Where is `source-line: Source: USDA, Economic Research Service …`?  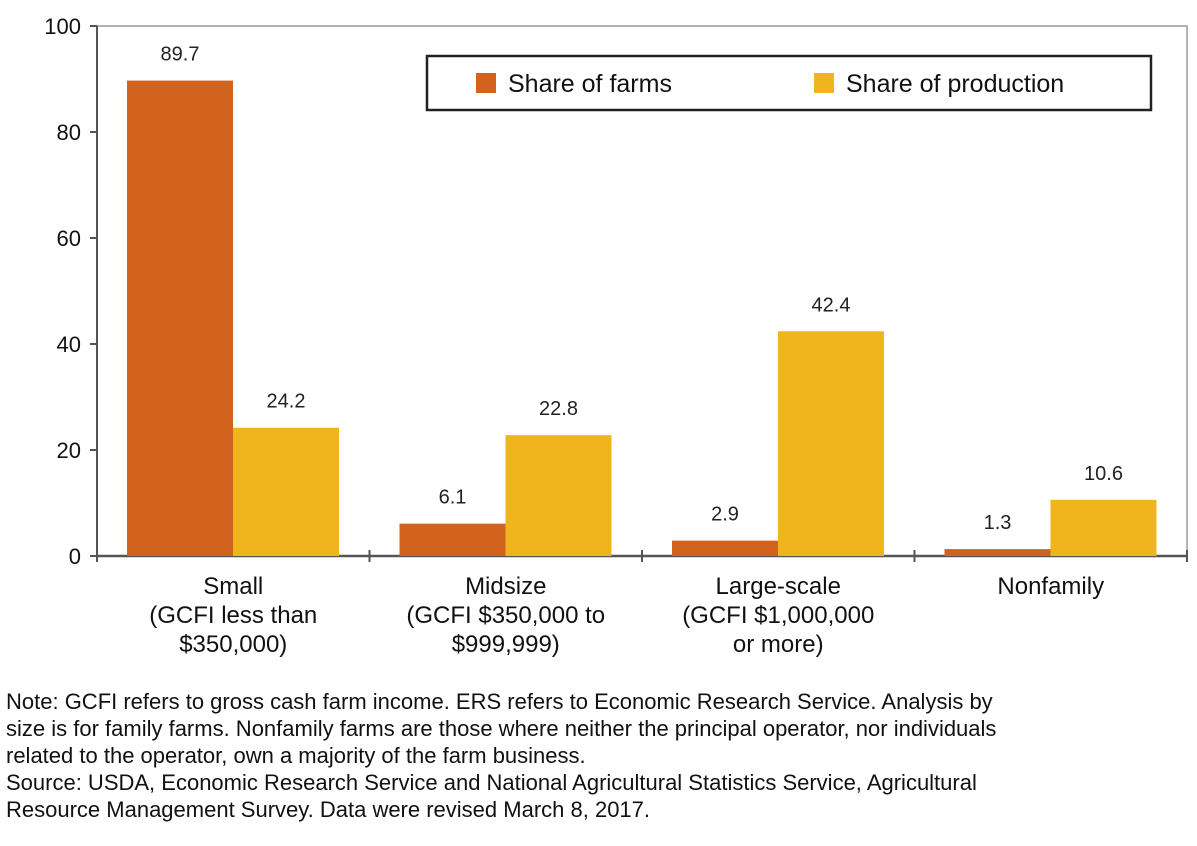 source-line: Source: USDA, Economic Research Service … is located at coordinates (491, 782).